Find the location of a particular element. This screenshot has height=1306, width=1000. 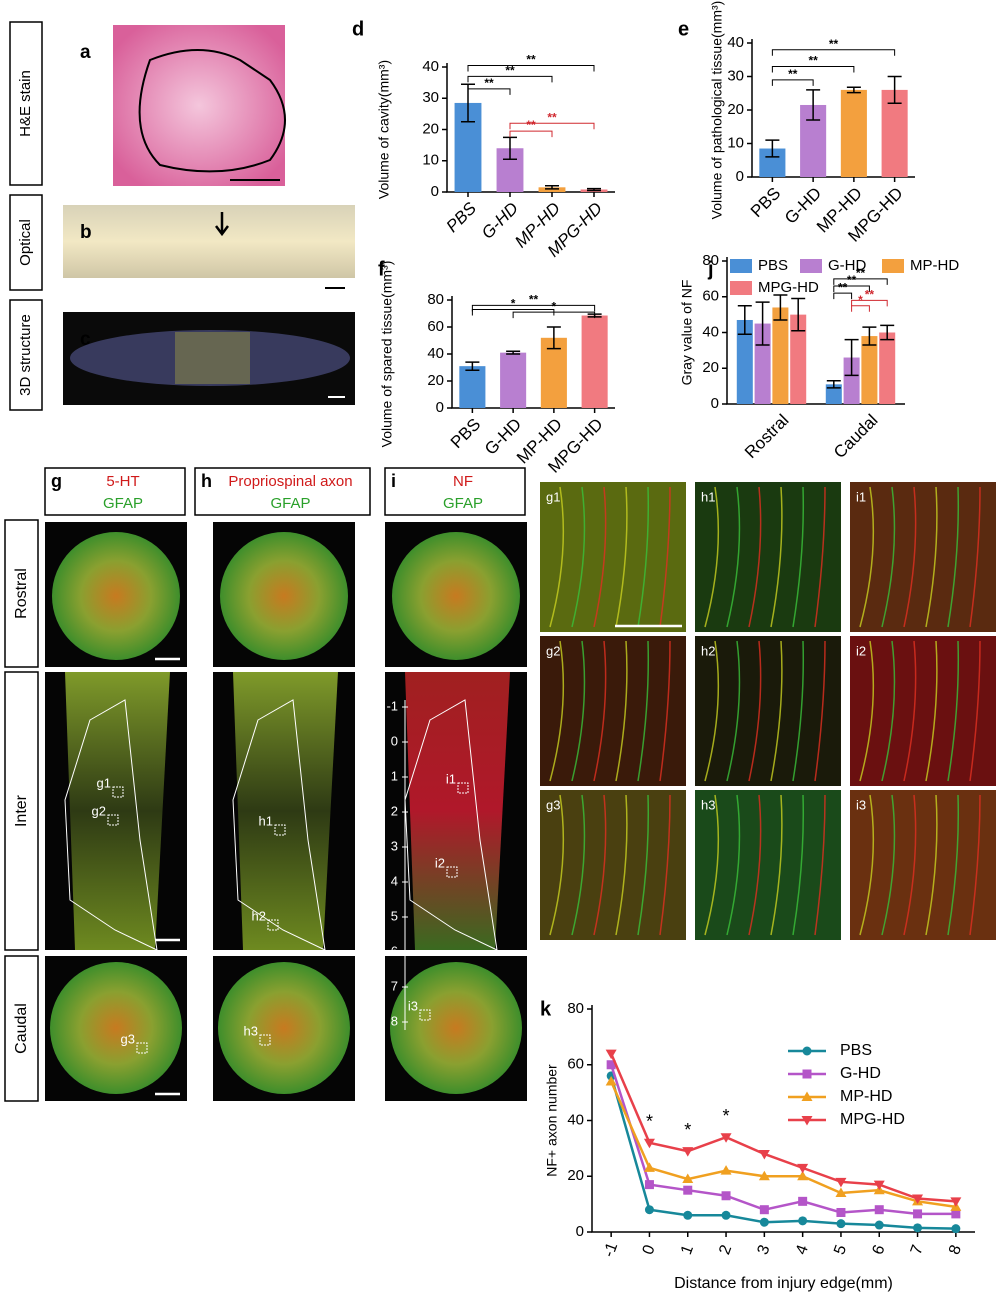

inset-label: h1 is located at coordinates (266, 820).